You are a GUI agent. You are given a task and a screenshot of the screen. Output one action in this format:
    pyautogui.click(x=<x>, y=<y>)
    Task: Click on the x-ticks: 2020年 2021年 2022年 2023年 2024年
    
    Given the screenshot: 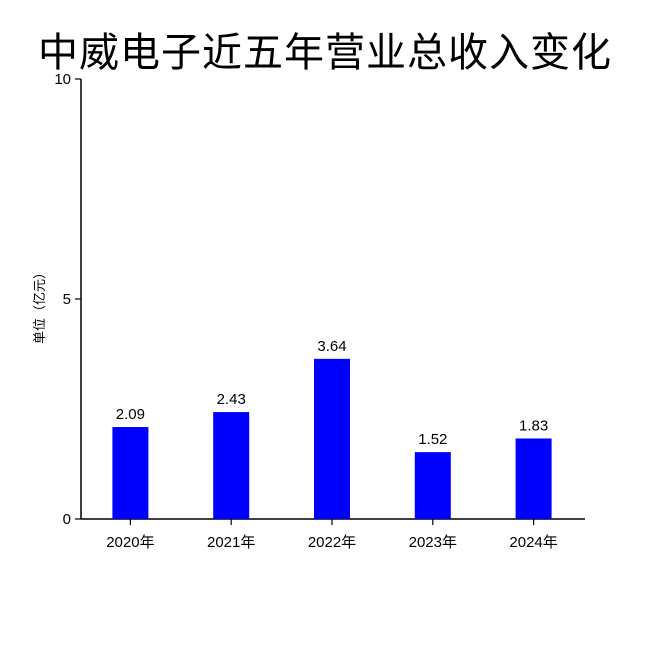 What is the action you would take?
    pyautogui.click(x=332, y=535)
    